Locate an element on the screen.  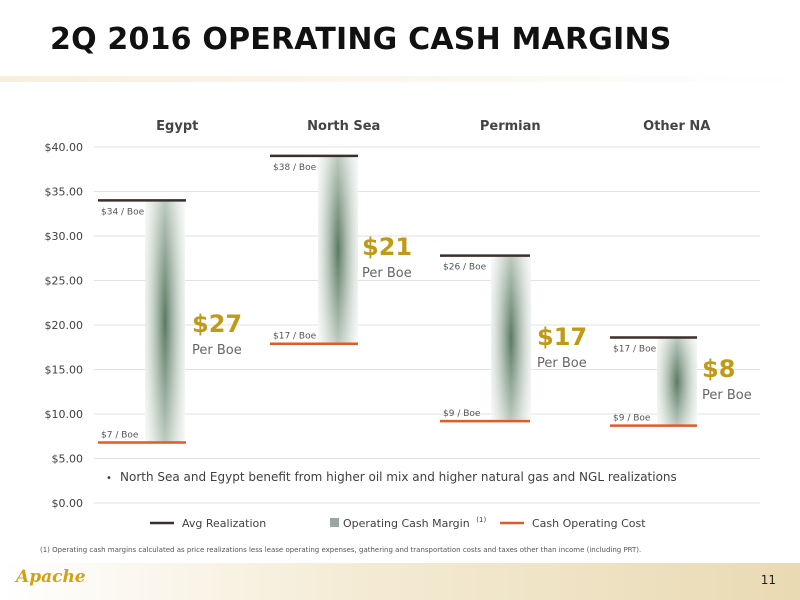
avg-realization-label: $26 / Boe is located at coordinates (465, 268).